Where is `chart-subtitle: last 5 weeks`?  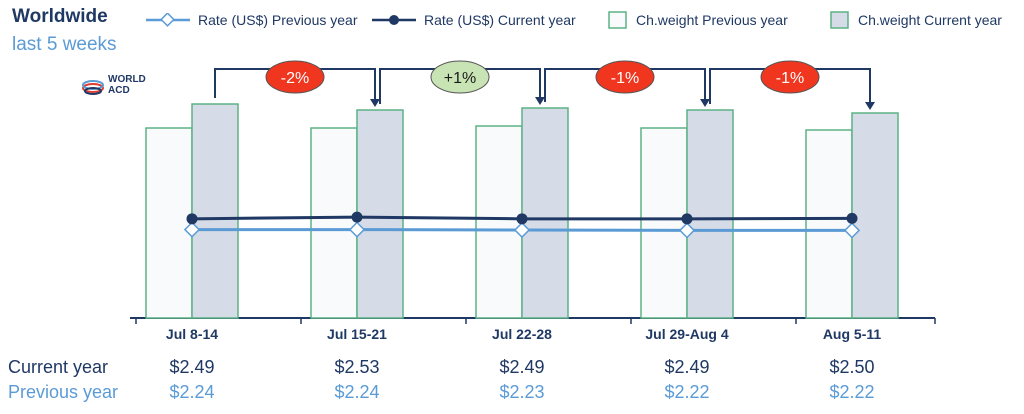 chart-subtitle: last 5 weeks is located at coordinates (64, 44).